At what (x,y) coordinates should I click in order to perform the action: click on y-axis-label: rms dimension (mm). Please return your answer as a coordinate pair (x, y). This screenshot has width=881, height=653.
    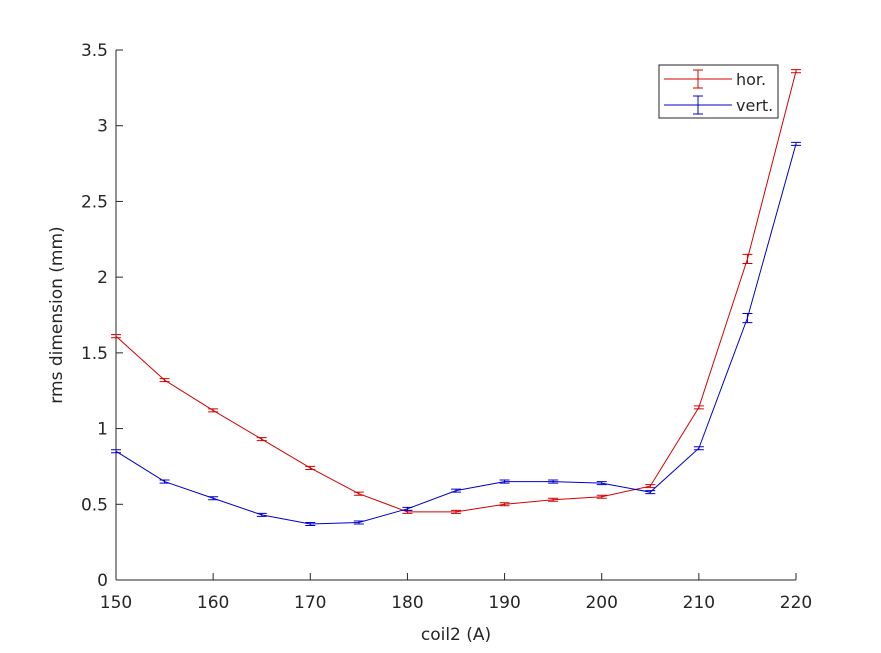
    Looking at the image, I should click on (57, 314).